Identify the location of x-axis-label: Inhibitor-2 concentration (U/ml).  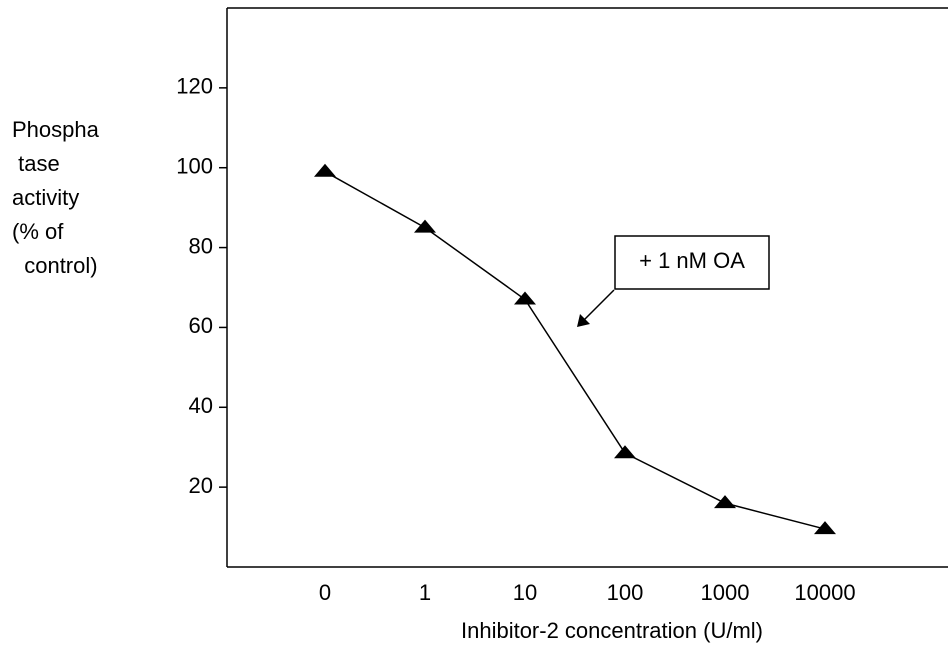
(612, 630).